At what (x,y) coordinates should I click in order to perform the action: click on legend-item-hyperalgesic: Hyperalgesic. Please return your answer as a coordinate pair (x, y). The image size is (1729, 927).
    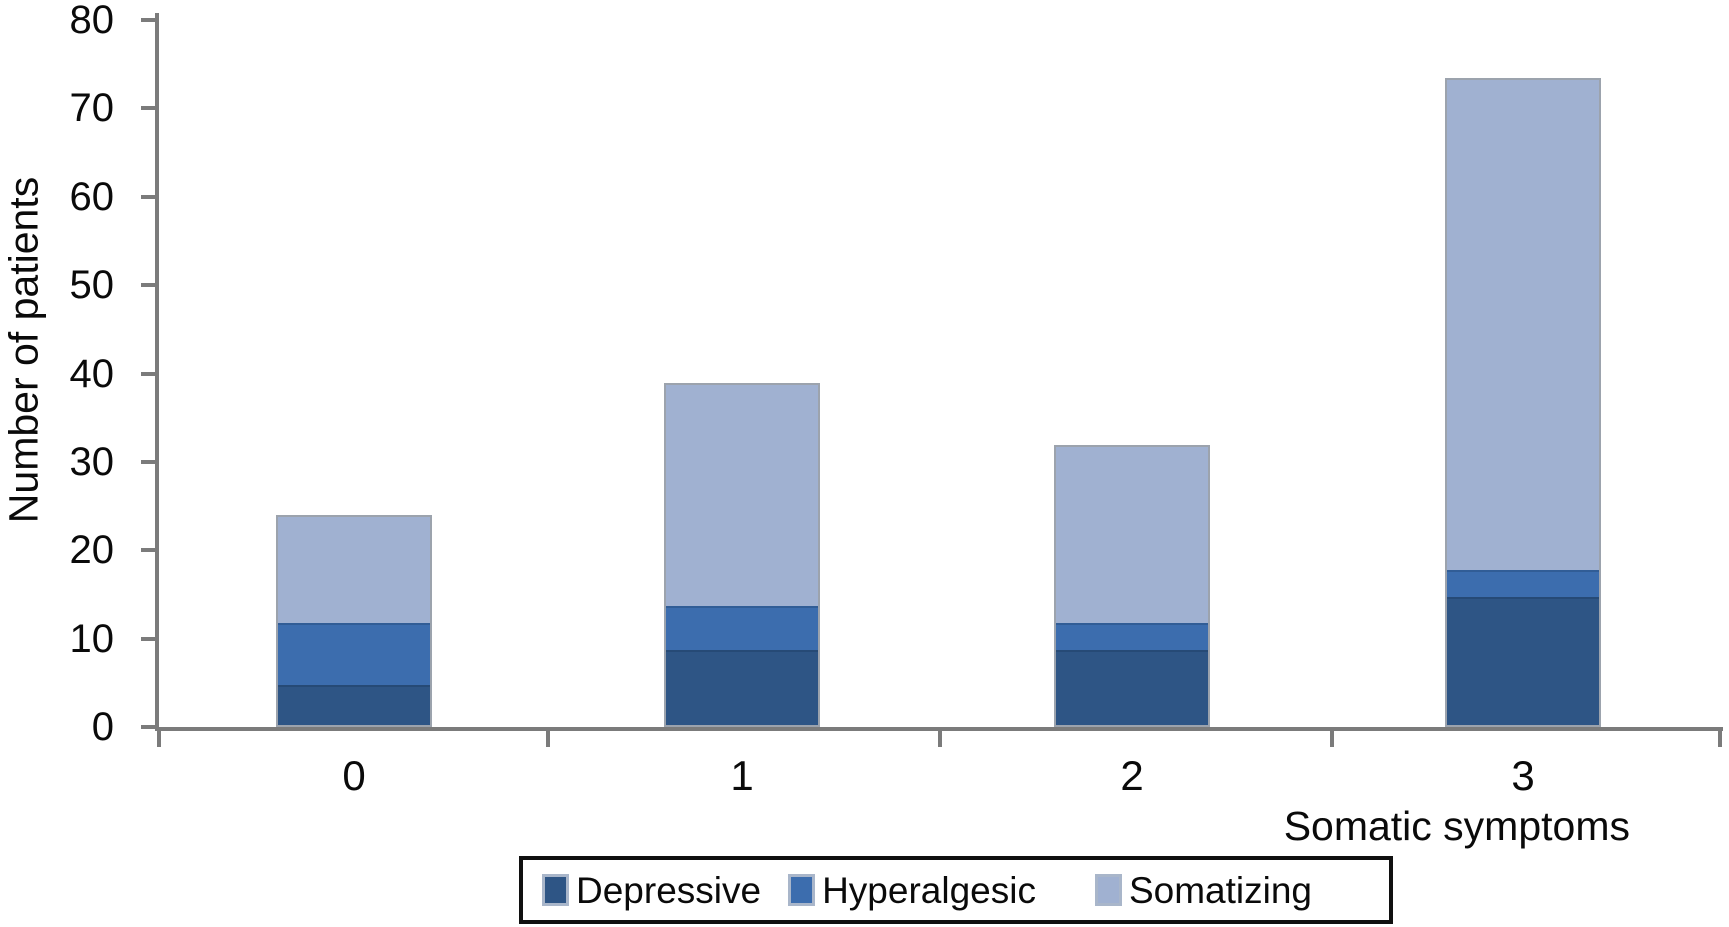
    Looking at the image, I should click on (912, 890).